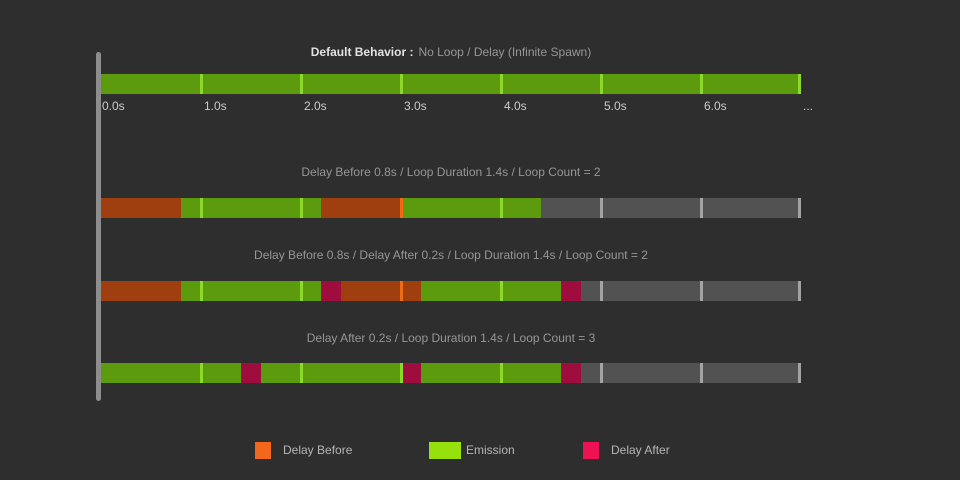  I want to click on chart-title-rest: No Loop / Delay (Infinite Spawn), so click(505, 52).